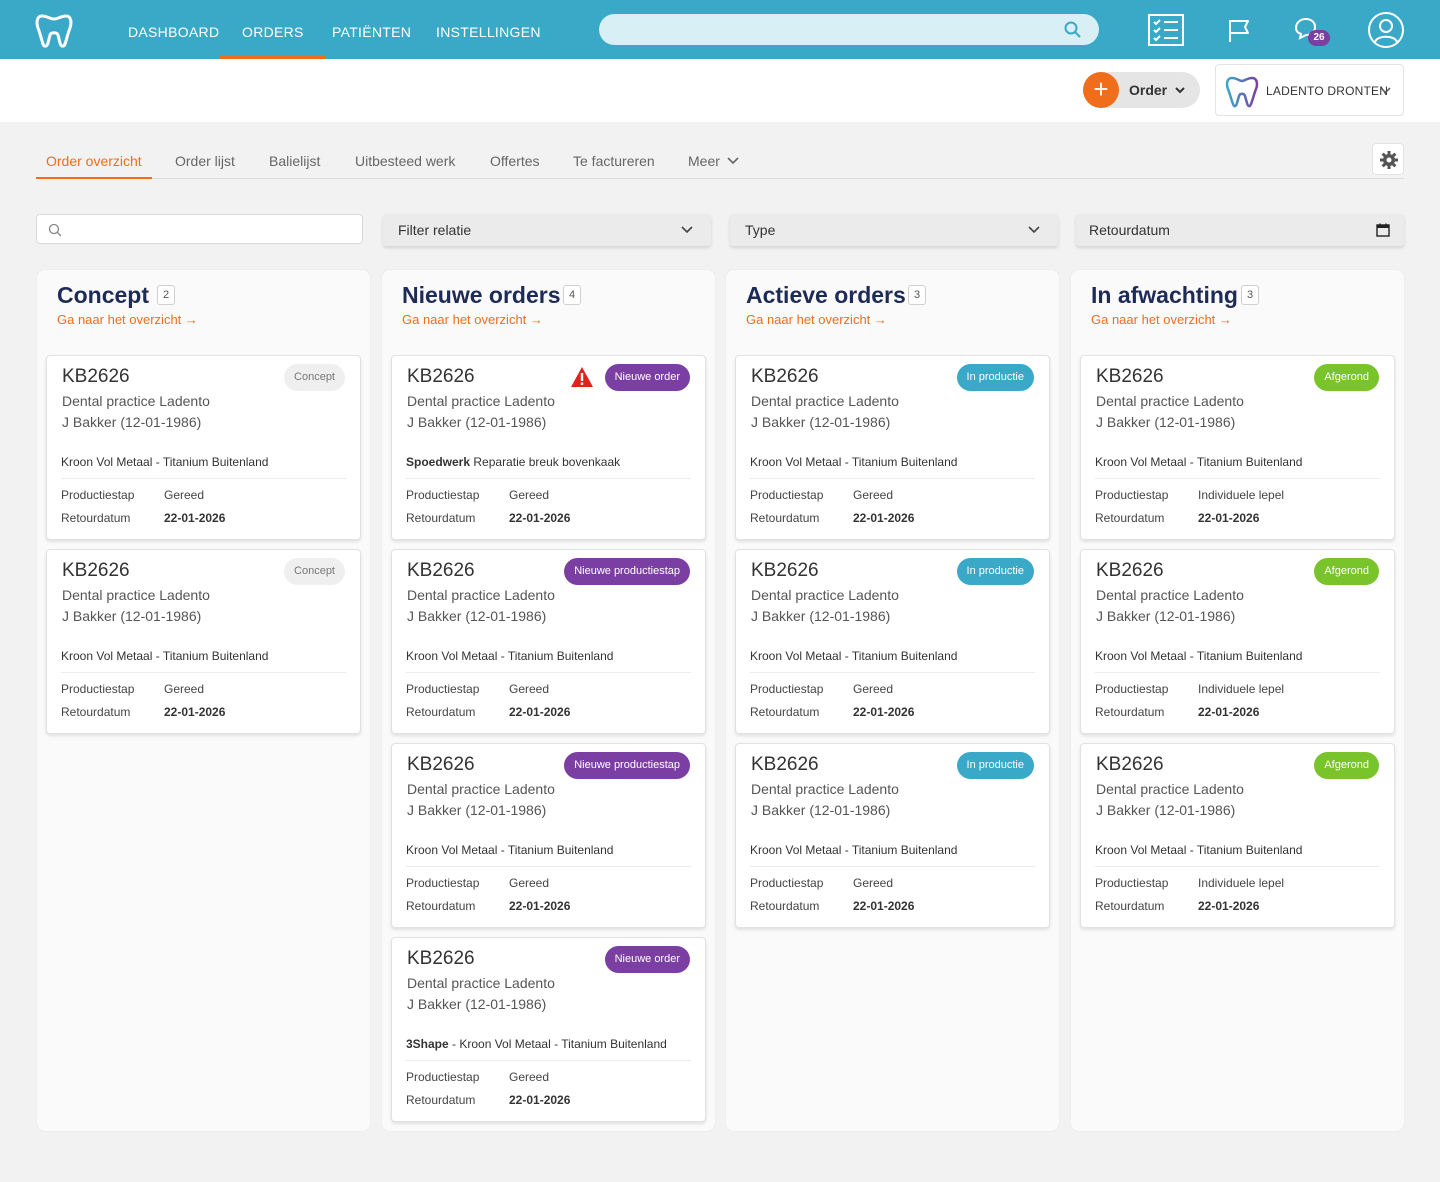 The image size is (1440, 1182). I want to click on status-badge: In productie, so click(995, 377).